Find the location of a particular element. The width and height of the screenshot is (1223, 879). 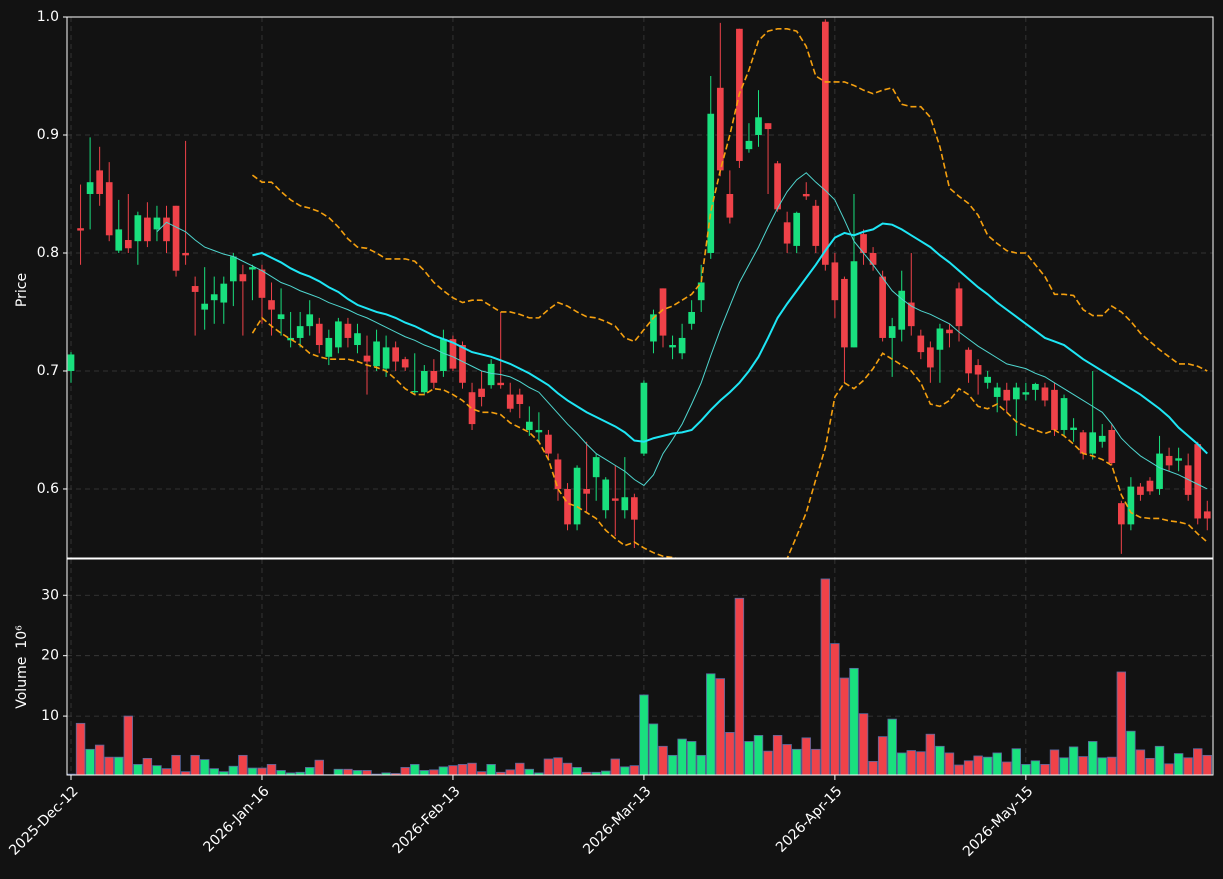

y-axis-label: Volume 10⁶ is located at coordinates (22, 667).